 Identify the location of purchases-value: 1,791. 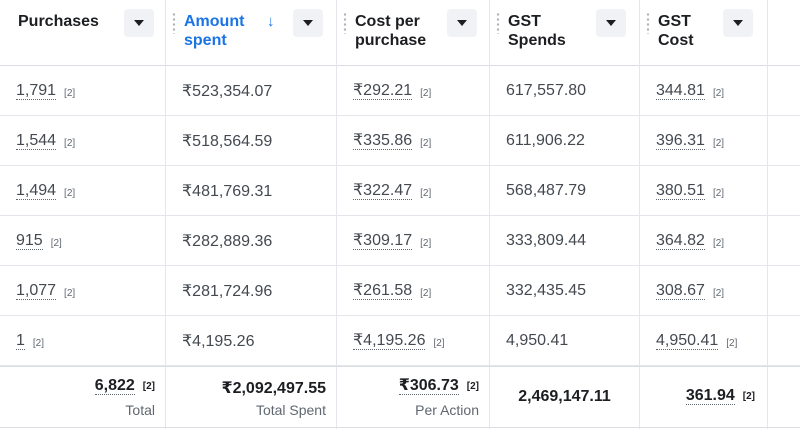
(36, 90).